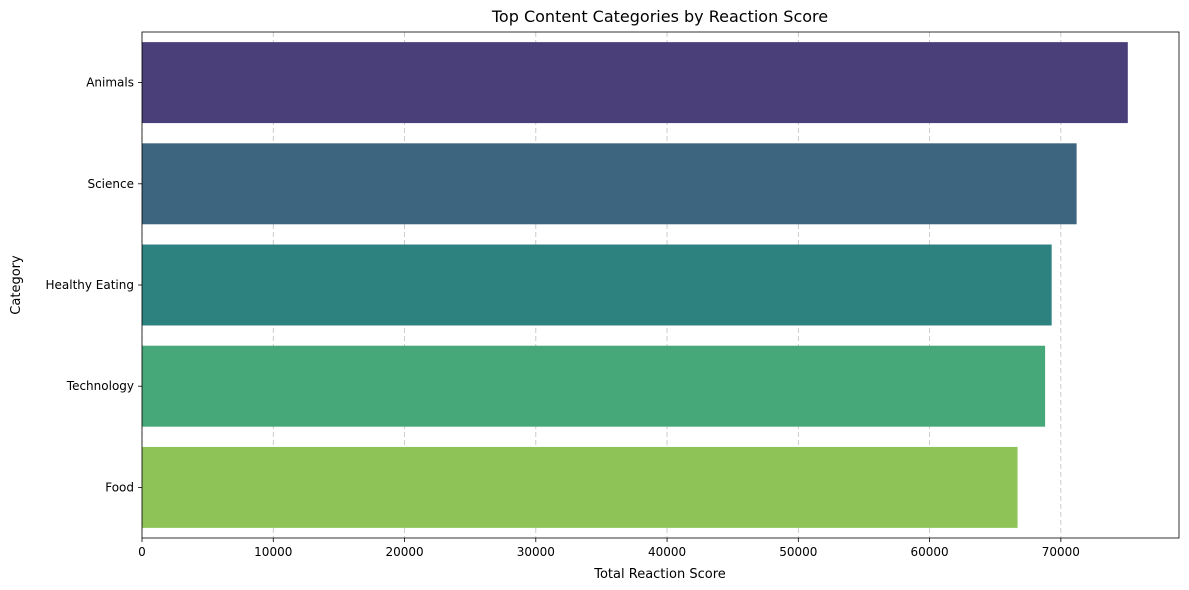 The width and height of the screenshot is (1189, 590). I want to click on x-tick-label: 40000, so click(667, 552).